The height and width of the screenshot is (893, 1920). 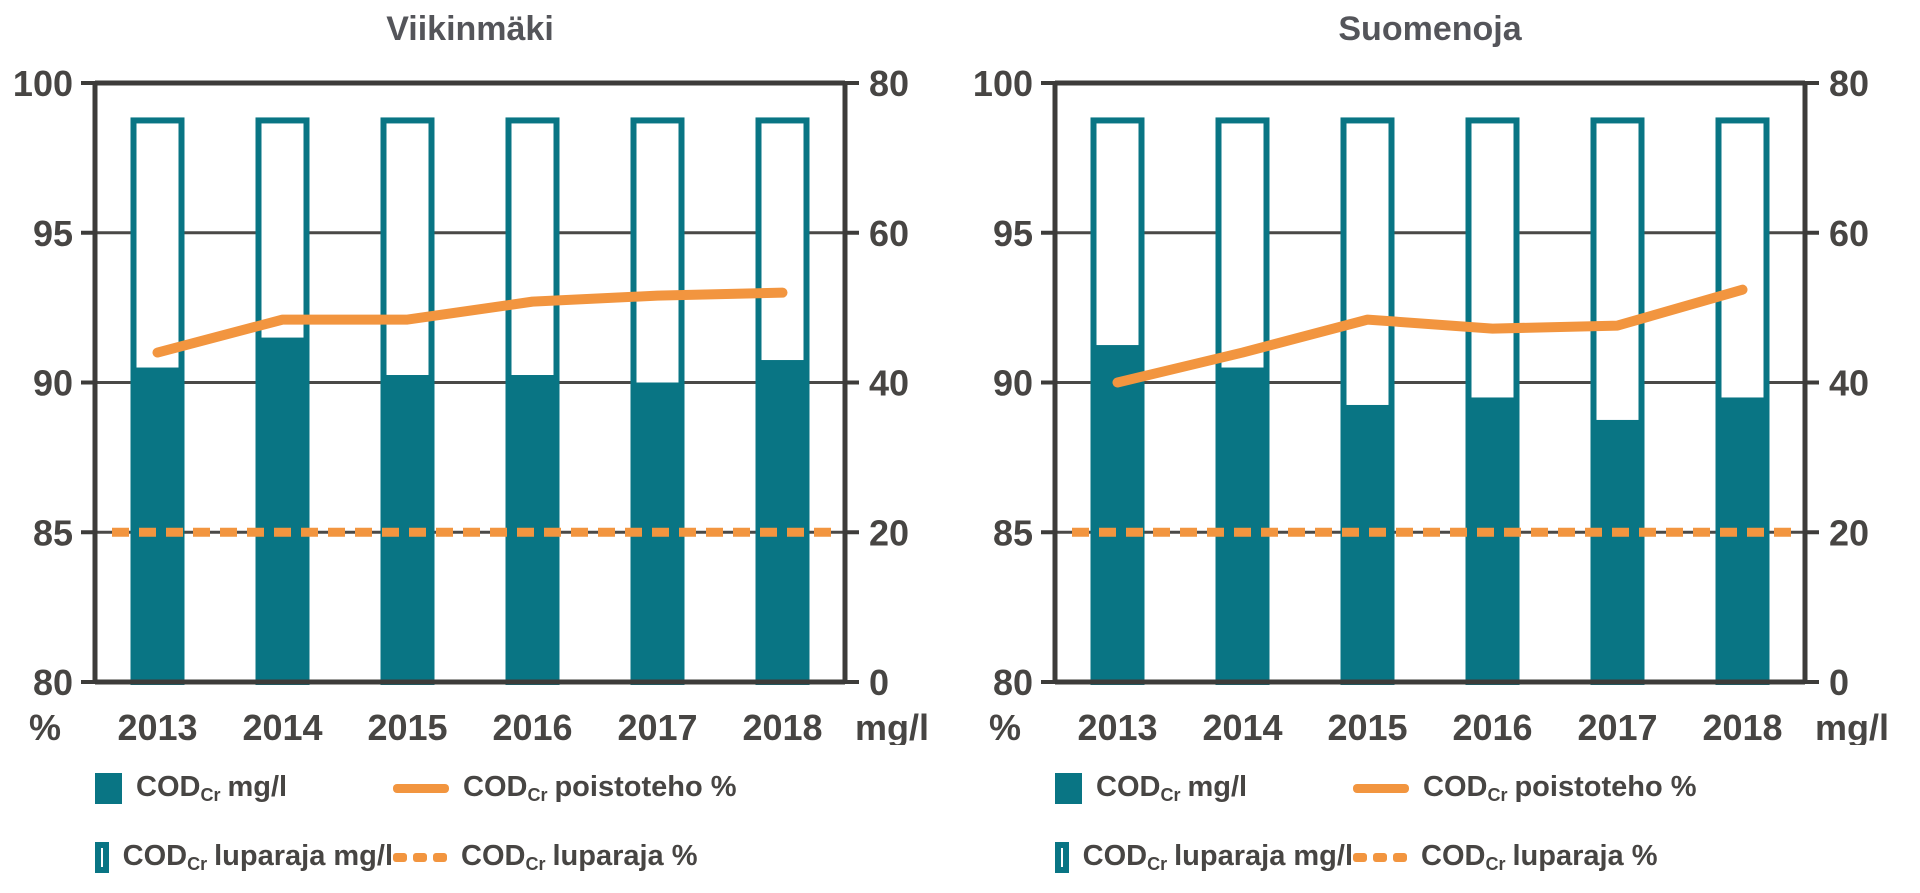 I want to click on cod-bar-2015, so click(x=1367, y=543).